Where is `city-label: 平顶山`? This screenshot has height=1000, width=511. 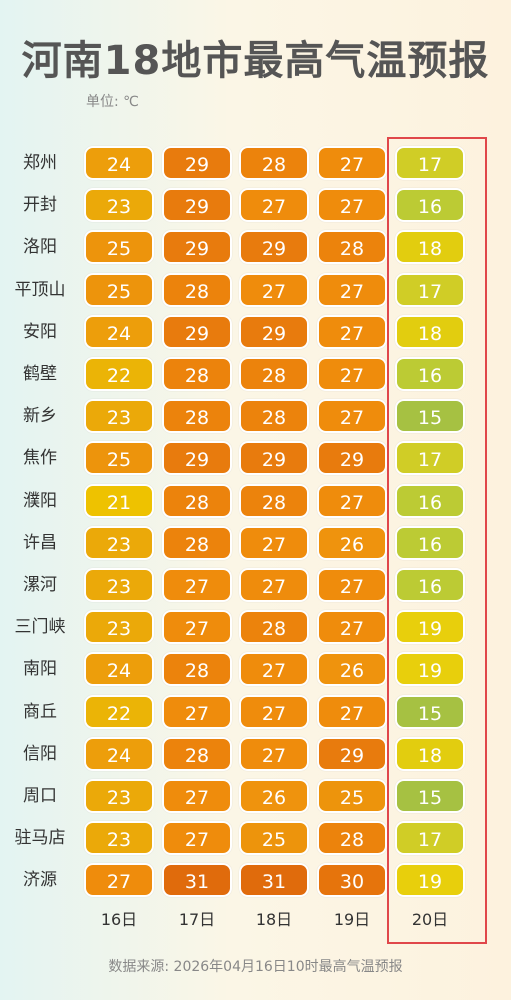
city-label: 平顶山 is located at coordinates (40, 290).